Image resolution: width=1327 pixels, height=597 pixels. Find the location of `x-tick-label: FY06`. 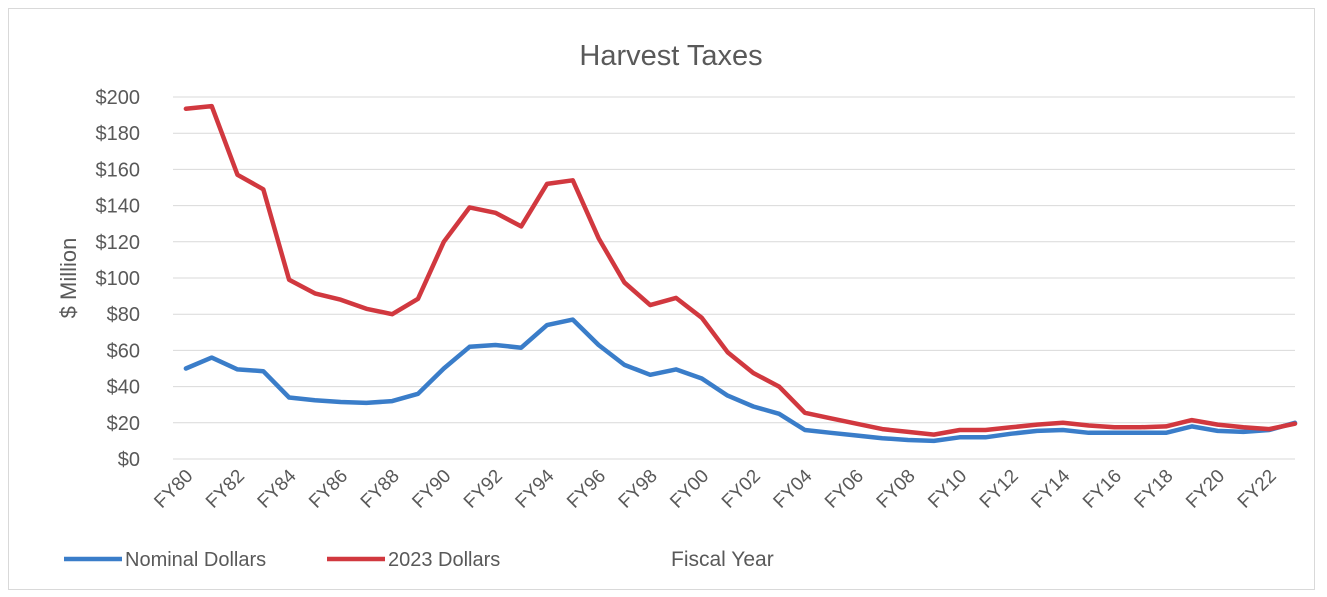

x-tick-label: FY06 is located at coordinates (844, 489).